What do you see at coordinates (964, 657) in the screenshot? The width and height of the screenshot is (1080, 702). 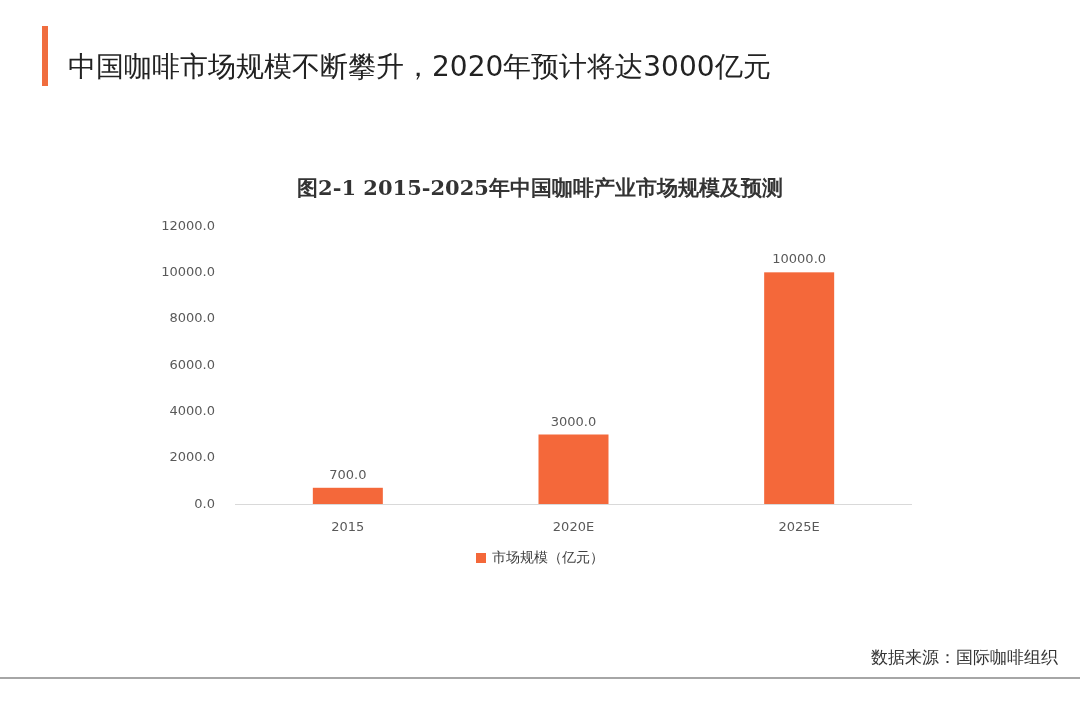 I see `annotation: 数据来源：国际咖啡组织` at bounding box center [964, 657].